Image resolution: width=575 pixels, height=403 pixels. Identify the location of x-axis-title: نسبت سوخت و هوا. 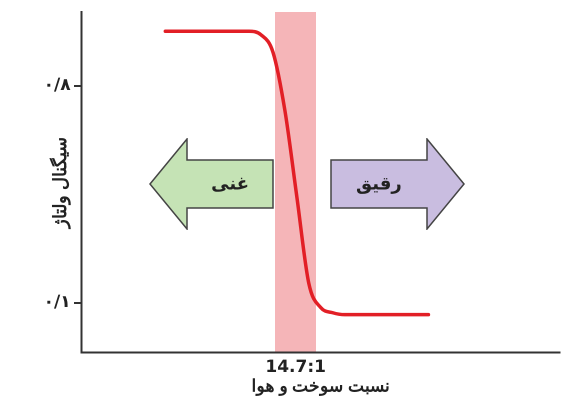
(321, 386).